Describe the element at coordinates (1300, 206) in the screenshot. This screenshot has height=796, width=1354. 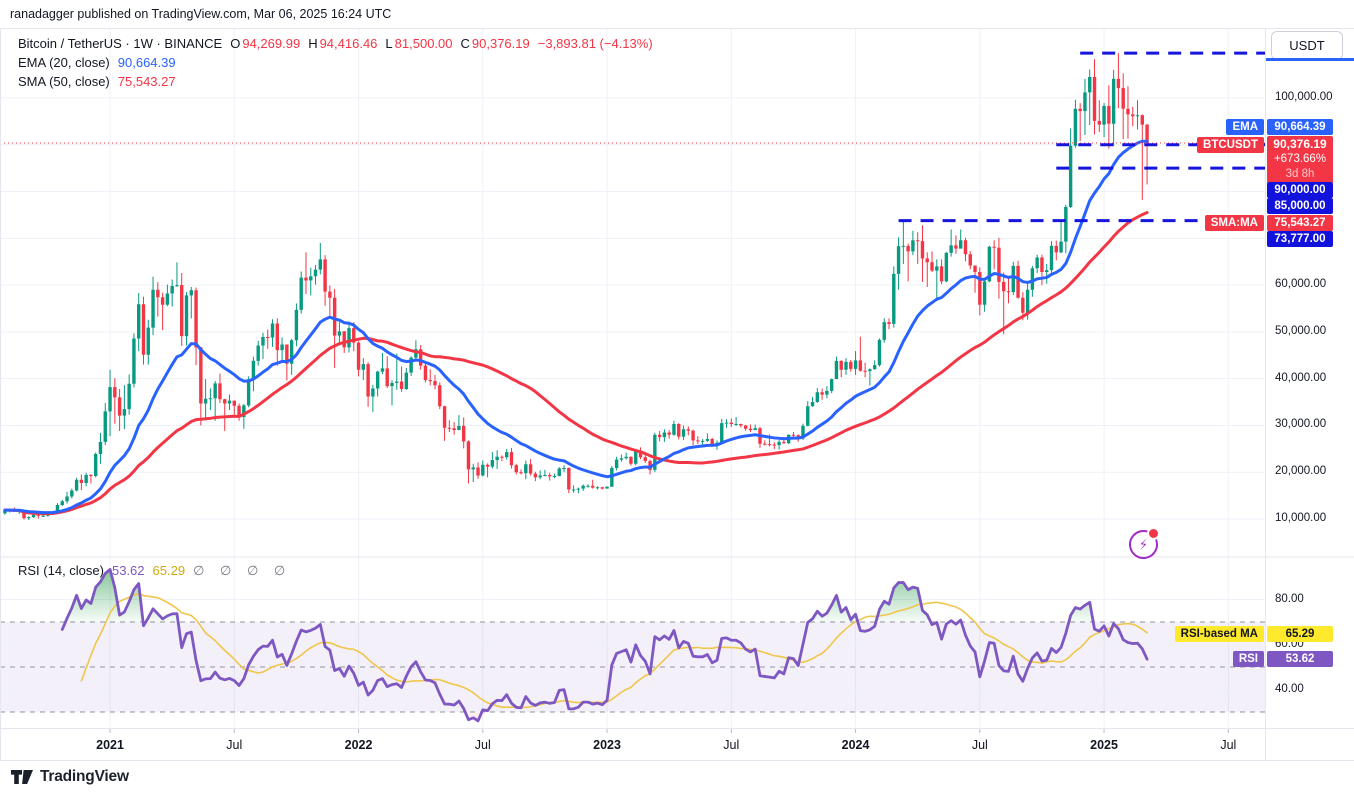
I see `level-badge-85000: 85,000.00` at that location.